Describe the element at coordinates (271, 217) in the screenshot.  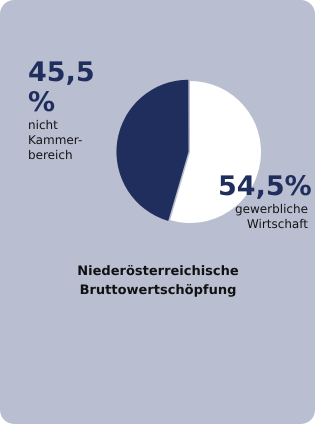
I see `slice-label: gewerbliche Wirtschaft` at that location.